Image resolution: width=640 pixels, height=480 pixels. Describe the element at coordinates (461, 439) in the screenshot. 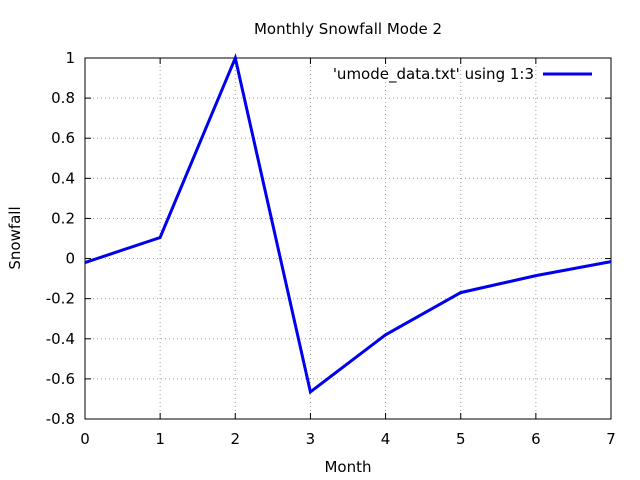

I see `x-tick-label: 5` at that location.